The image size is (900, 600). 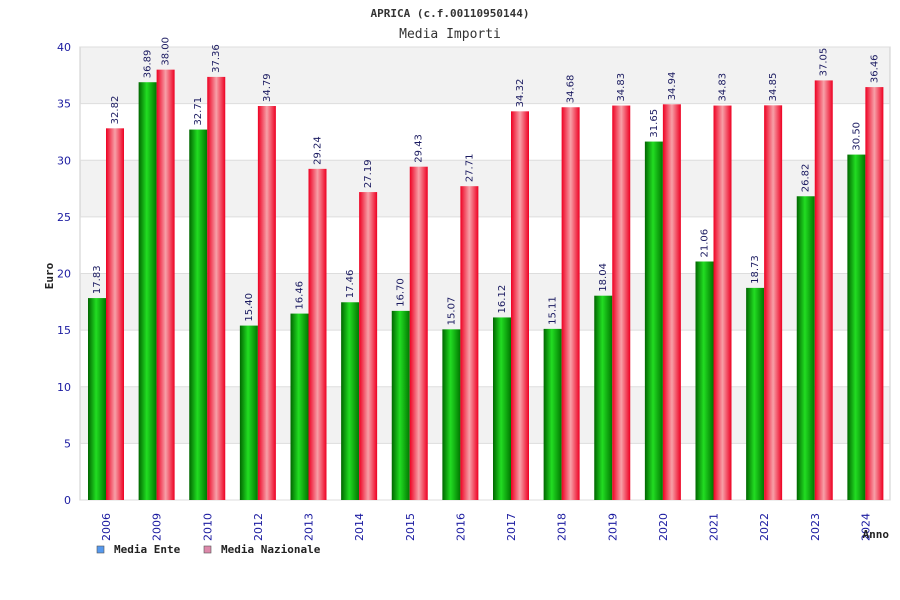 What do you see at coordinates (663, 527) in the screenshot?
I see `x-tick-label: 2020` at bounding box center [663, 527].